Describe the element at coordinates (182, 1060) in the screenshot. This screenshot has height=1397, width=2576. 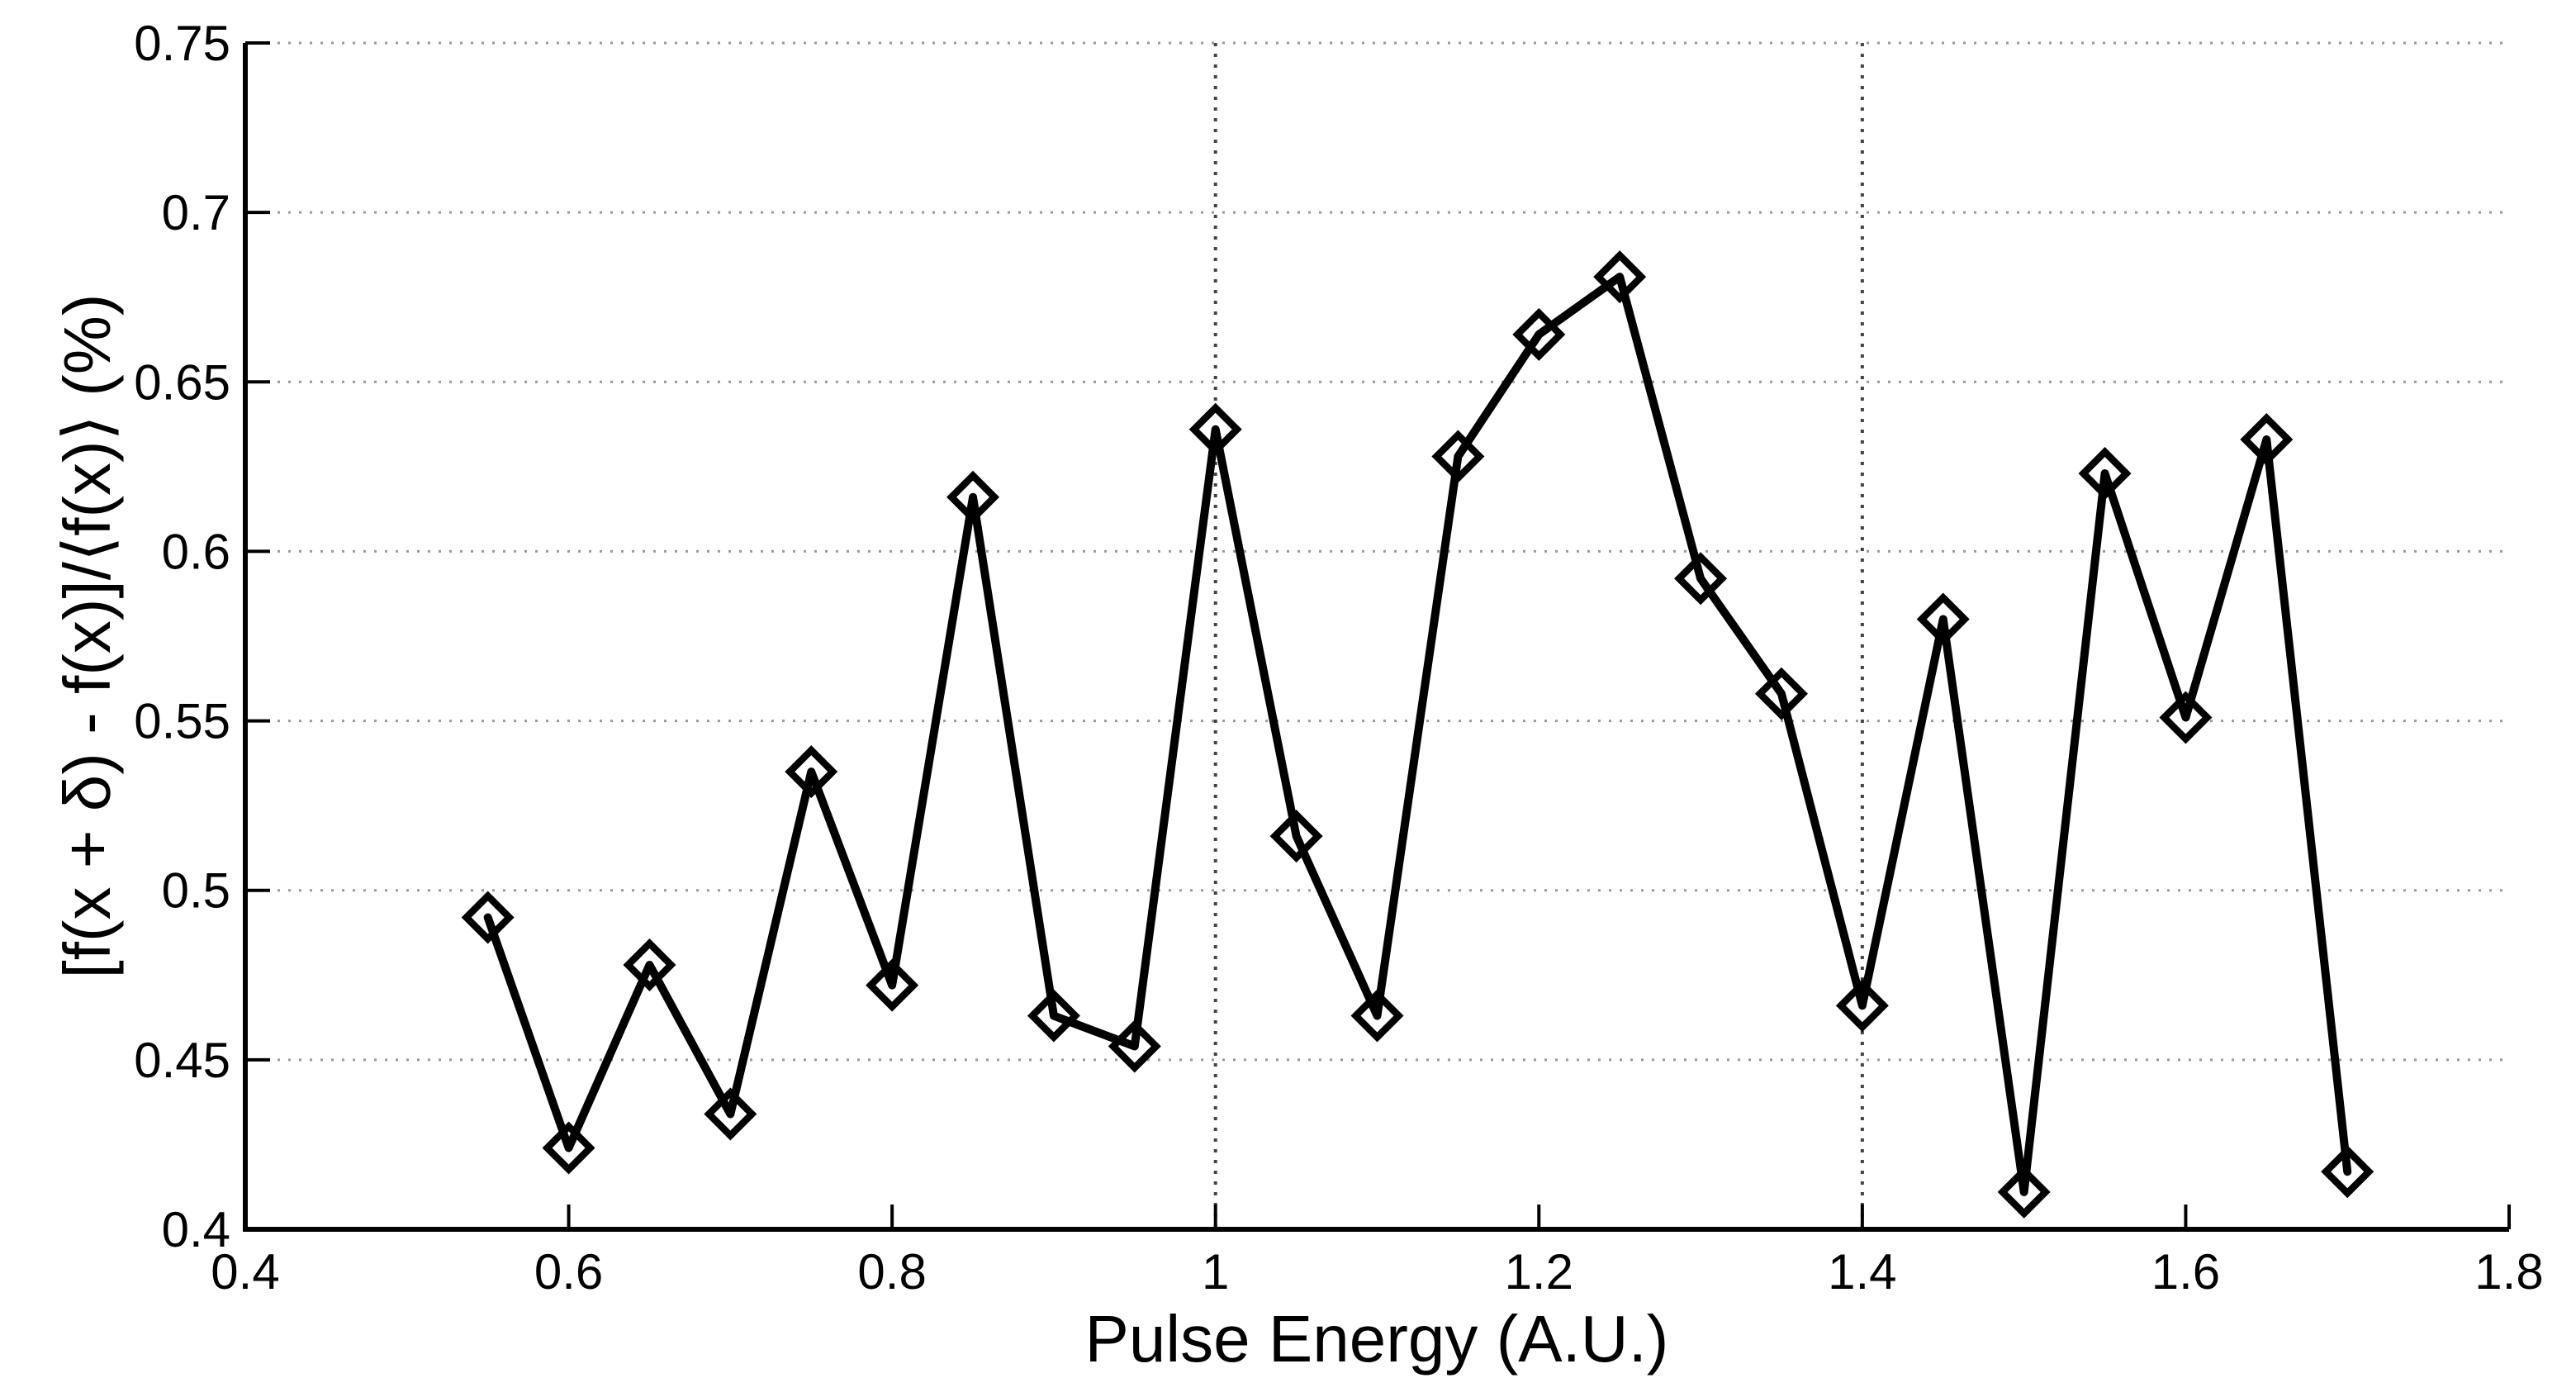
I see `y-tick-label: 0.45` at that location.